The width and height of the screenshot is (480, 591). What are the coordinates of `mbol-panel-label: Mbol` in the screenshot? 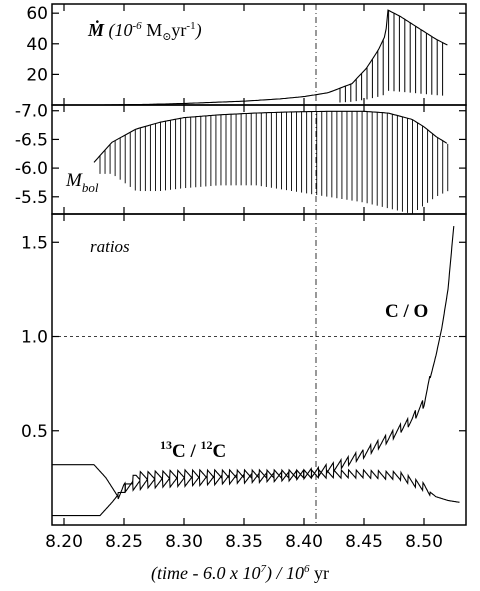 It's located at (82, 182).